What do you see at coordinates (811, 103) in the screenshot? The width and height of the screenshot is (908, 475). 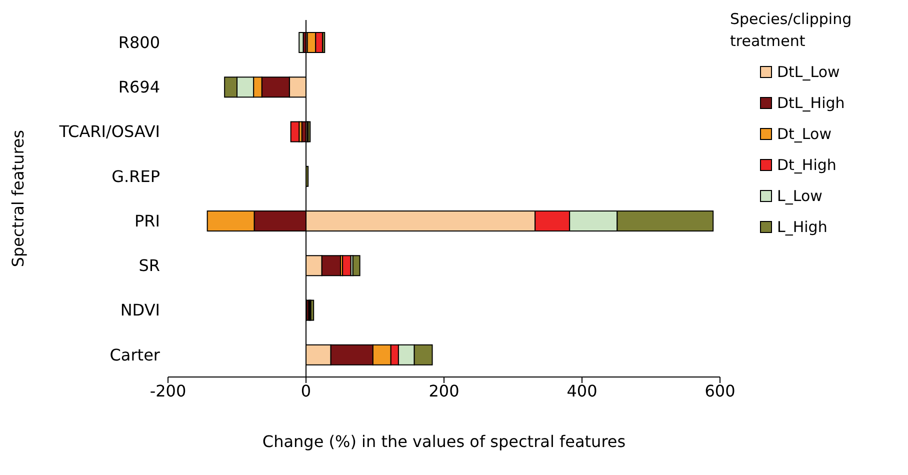 I see `legend-label: DtL_High` at bounding box center [811, 103].